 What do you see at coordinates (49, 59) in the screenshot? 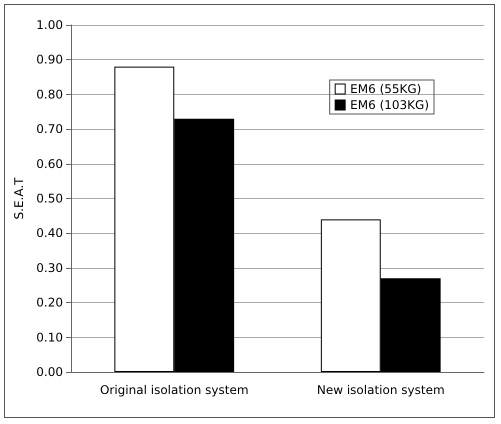
I see `y-tick-label: 0.90` at bounding box center [49, 59].